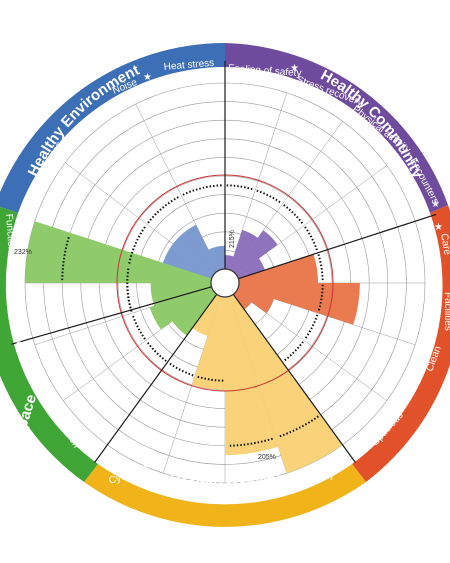 This screenshot has height=563, width=450. Describe the element at coordinates (267, 457) in the screenshot. I see `pct-205: 205%` at that location.